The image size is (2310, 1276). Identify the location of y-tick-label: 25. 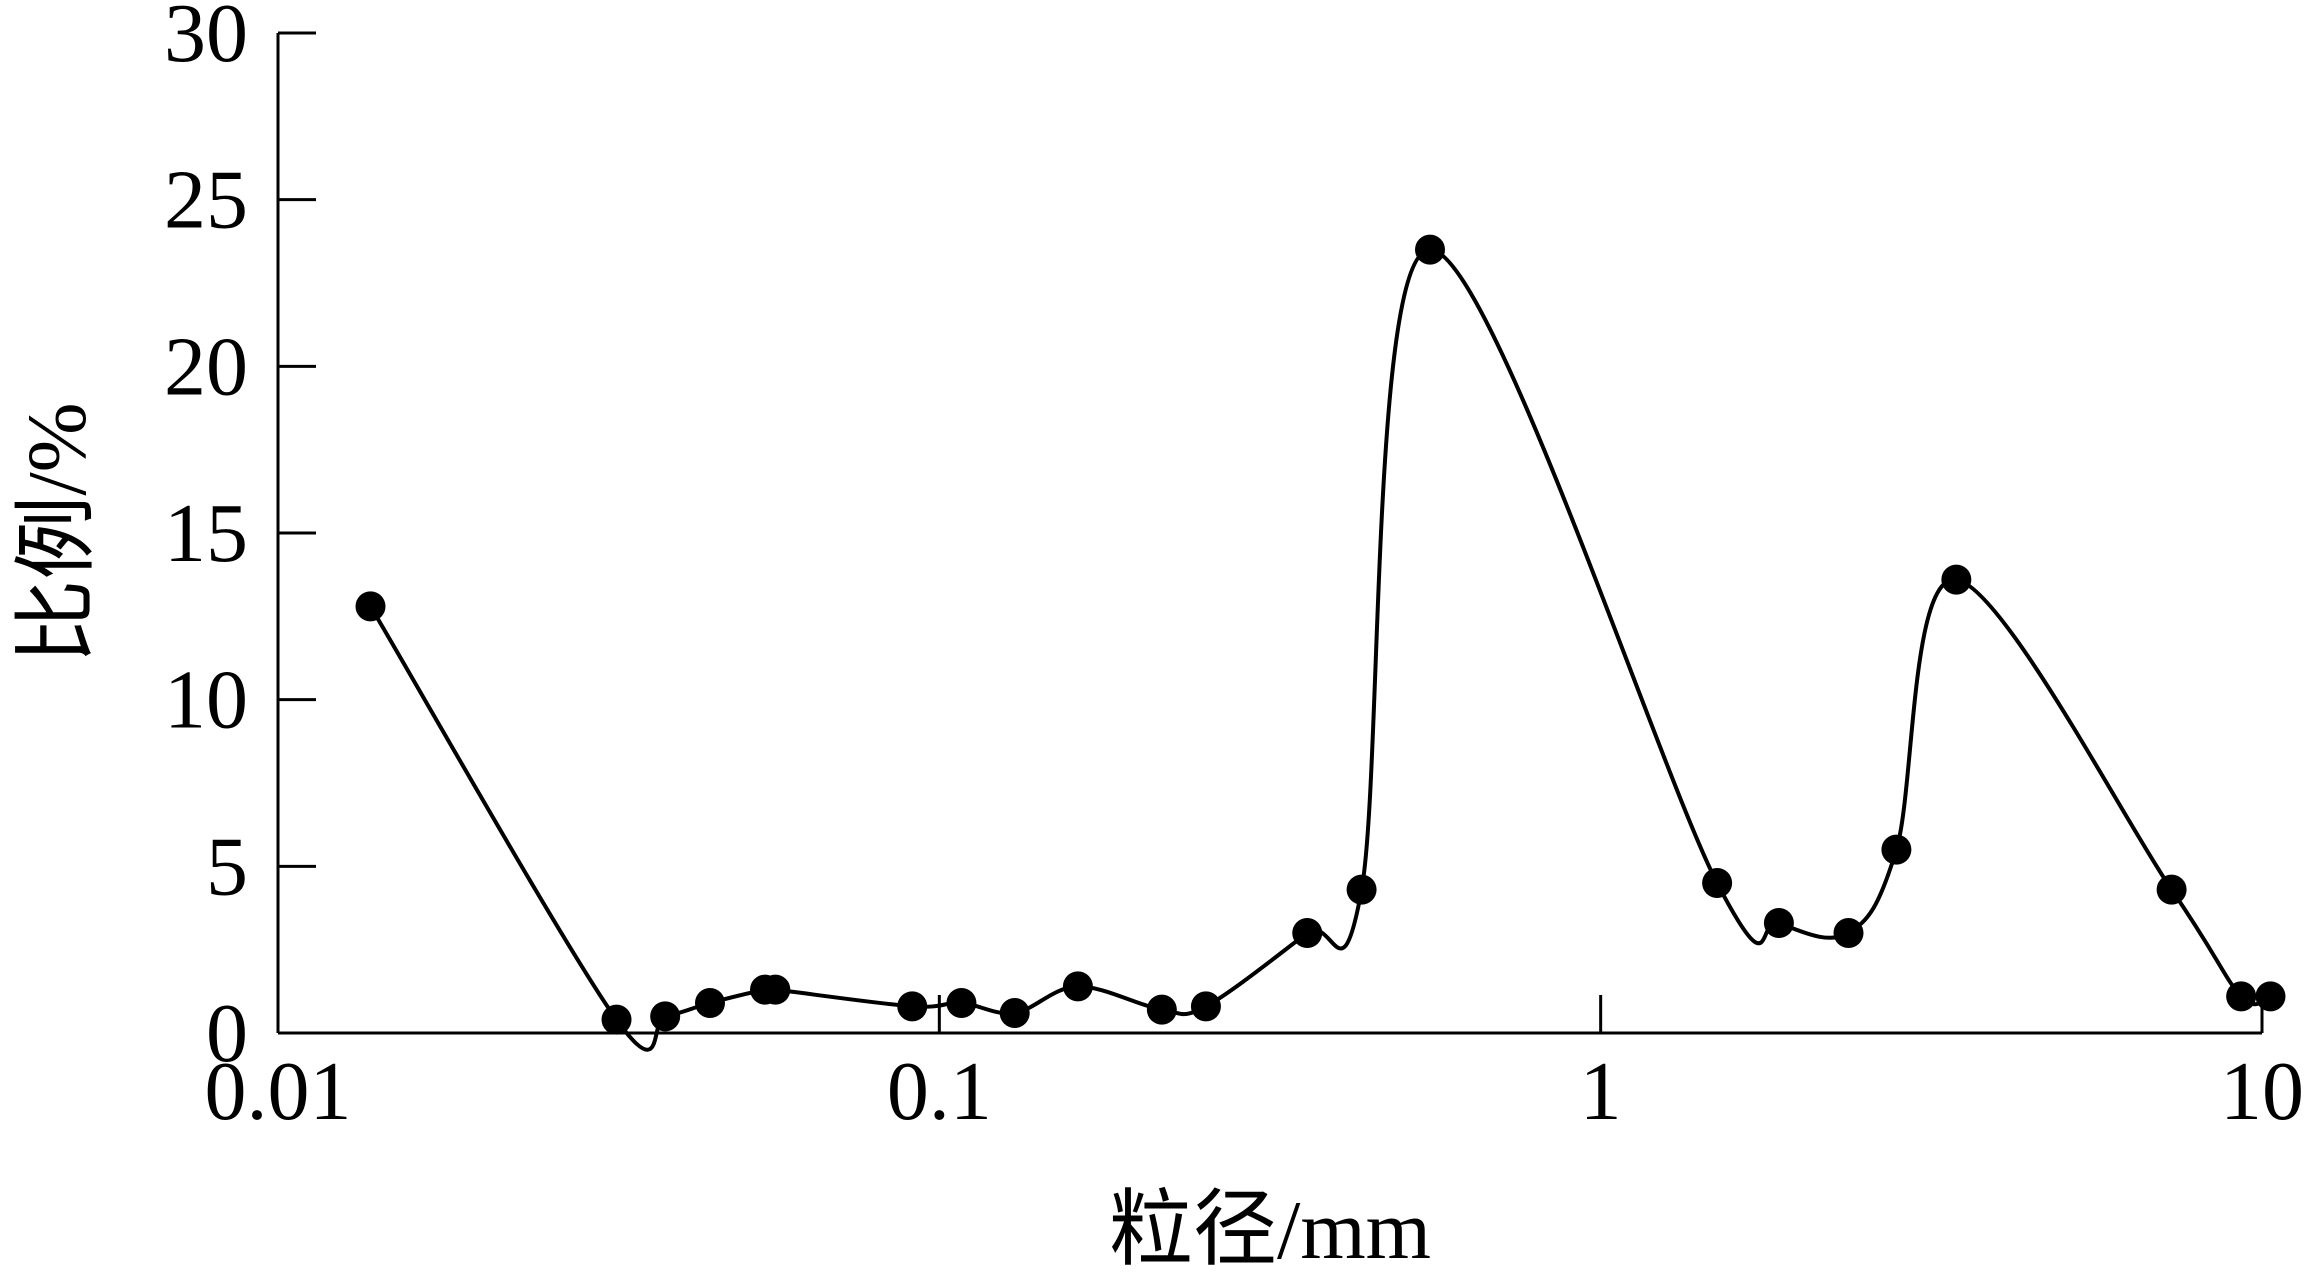
(206, 200).